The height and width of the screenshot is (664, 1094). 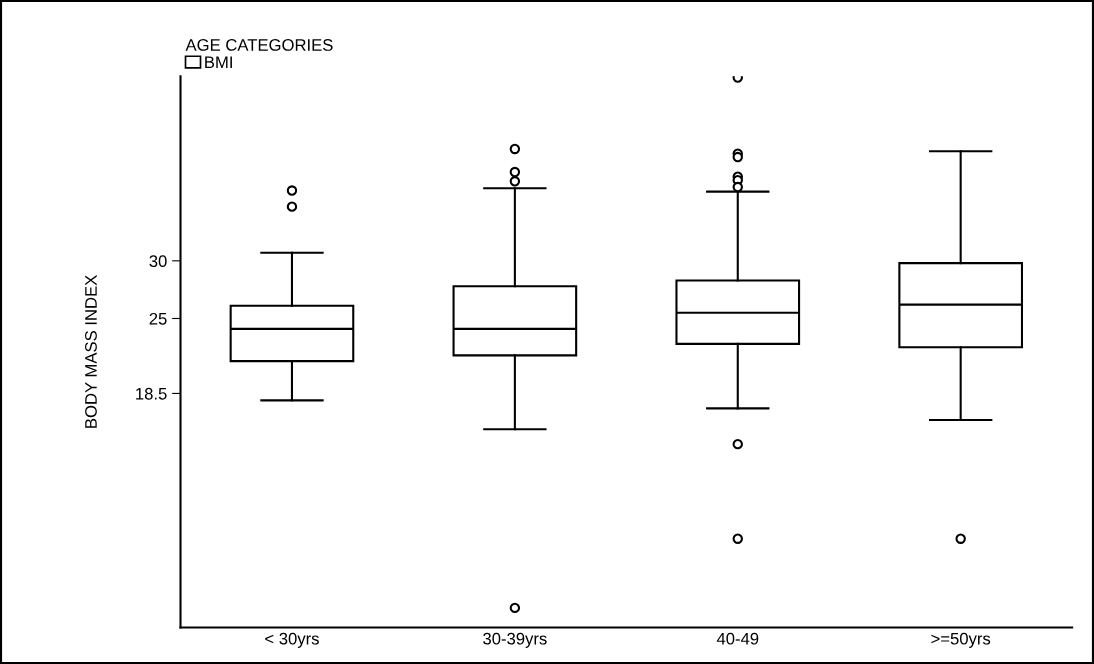 I want to click on x-tick-label: >=50yrs, so click(x=961, y=640).